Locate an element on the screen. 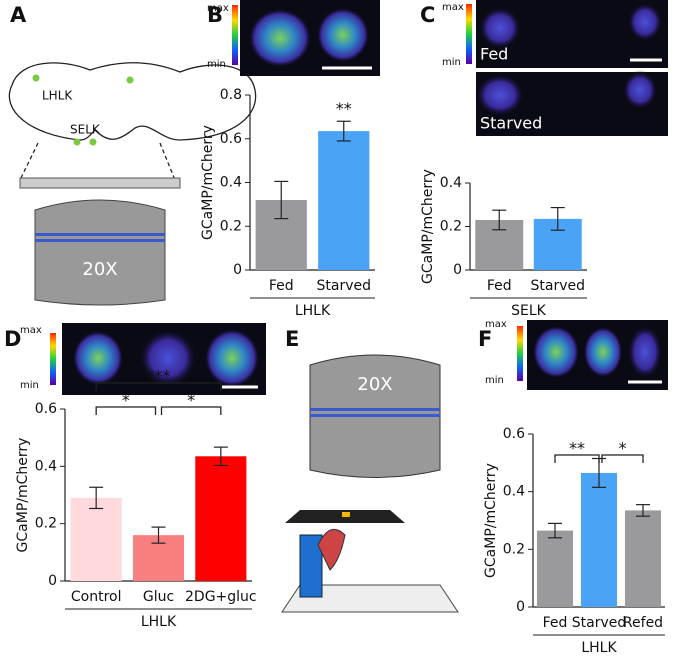 The height and width of the screenshot is (656, 680). image-label: Fed is located at coordinates (494, 54).